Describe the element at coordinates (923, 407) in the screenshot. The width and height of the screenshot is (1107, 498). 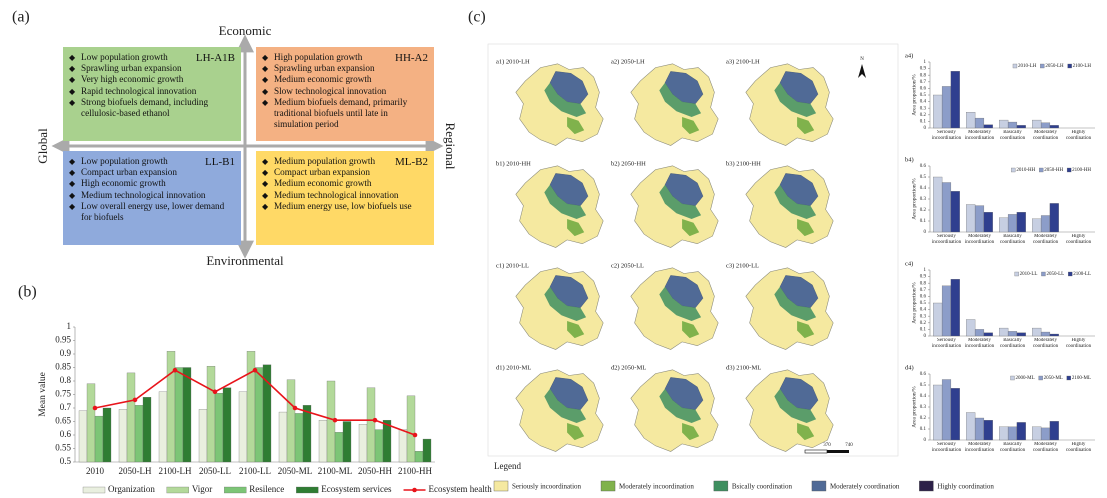
I see `y-tick-label: 0.3` at that location.